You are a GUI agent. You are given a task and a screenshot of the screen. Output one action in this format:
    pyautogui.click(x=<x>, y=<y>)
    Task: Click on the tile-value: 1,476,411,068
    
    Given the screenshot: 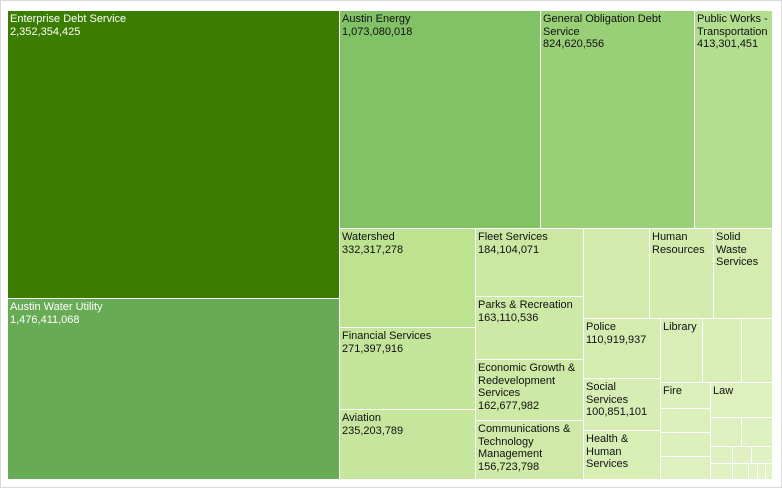 What is the action you would take?
    pyautogui.click(x=45, y=319)
    